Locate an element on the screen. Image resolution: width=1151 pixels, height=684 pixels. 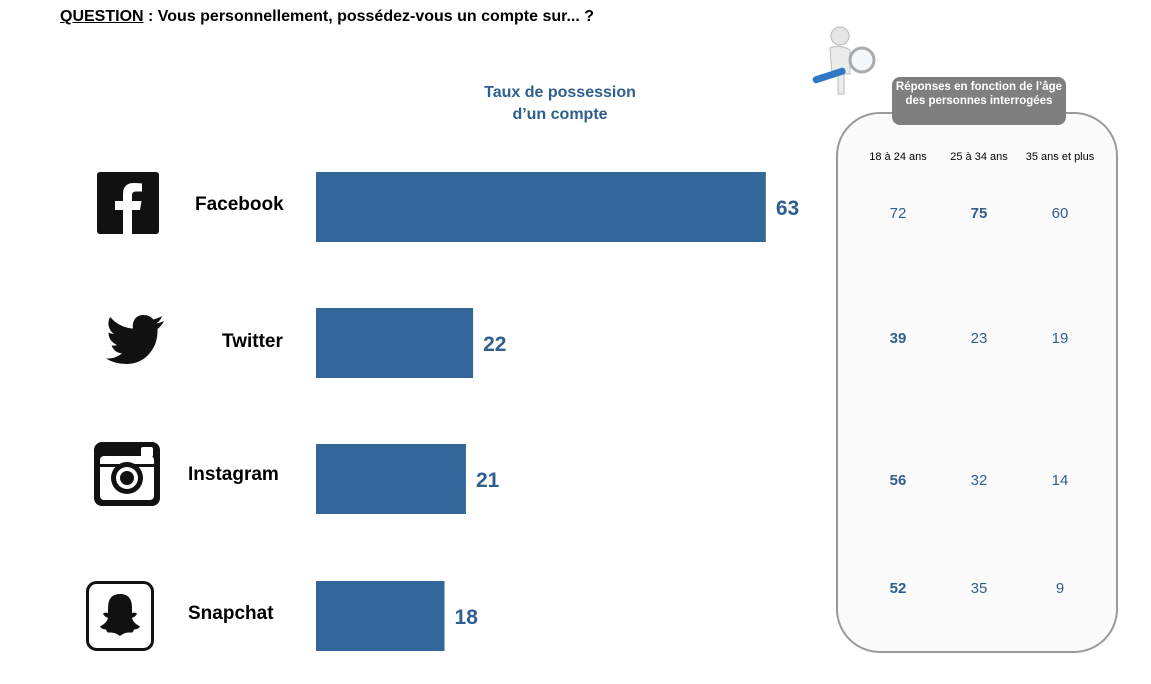
chart-title: Taux de possession d’un compte is located at coordinates (560, 104).